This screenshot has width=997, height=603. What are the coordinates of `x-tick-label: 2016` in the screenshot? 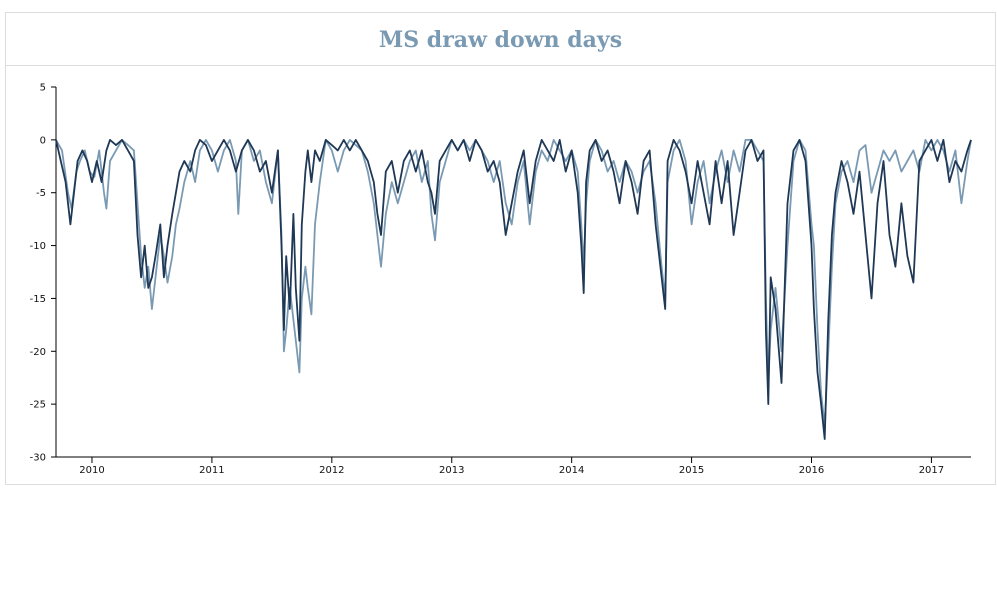 It's located at (811, 470).